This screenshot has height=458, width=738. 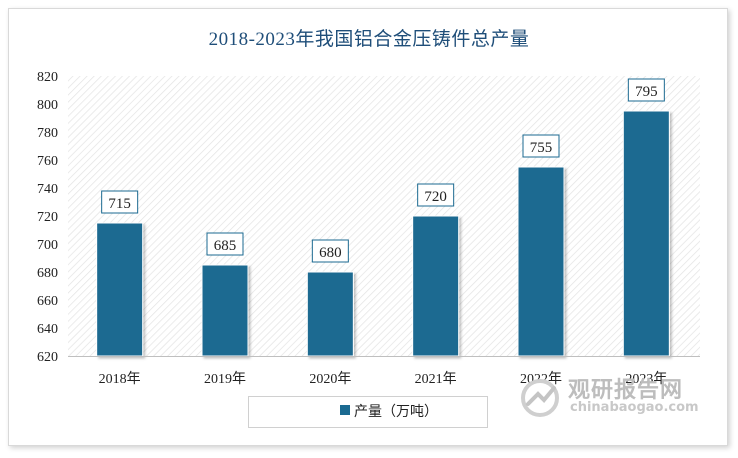 I want to click on data-label: 795, so click(x=646, y=92).